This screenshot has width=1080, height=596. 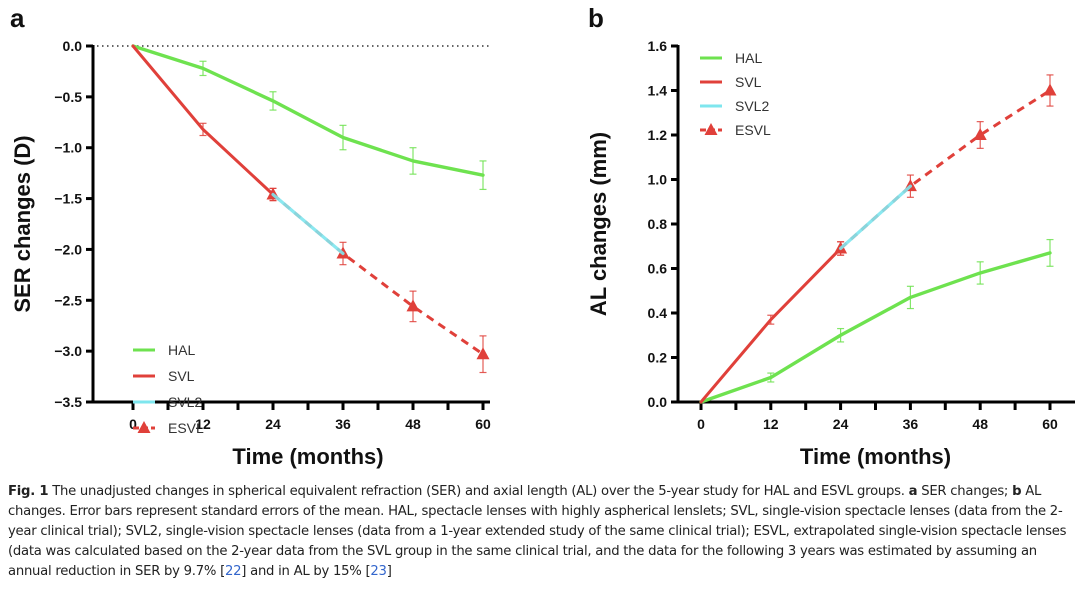 What do you see at coordinates (378, 571) in the screenshot?
I see `reference-link-23: 23` at bounding box center [378, 571].